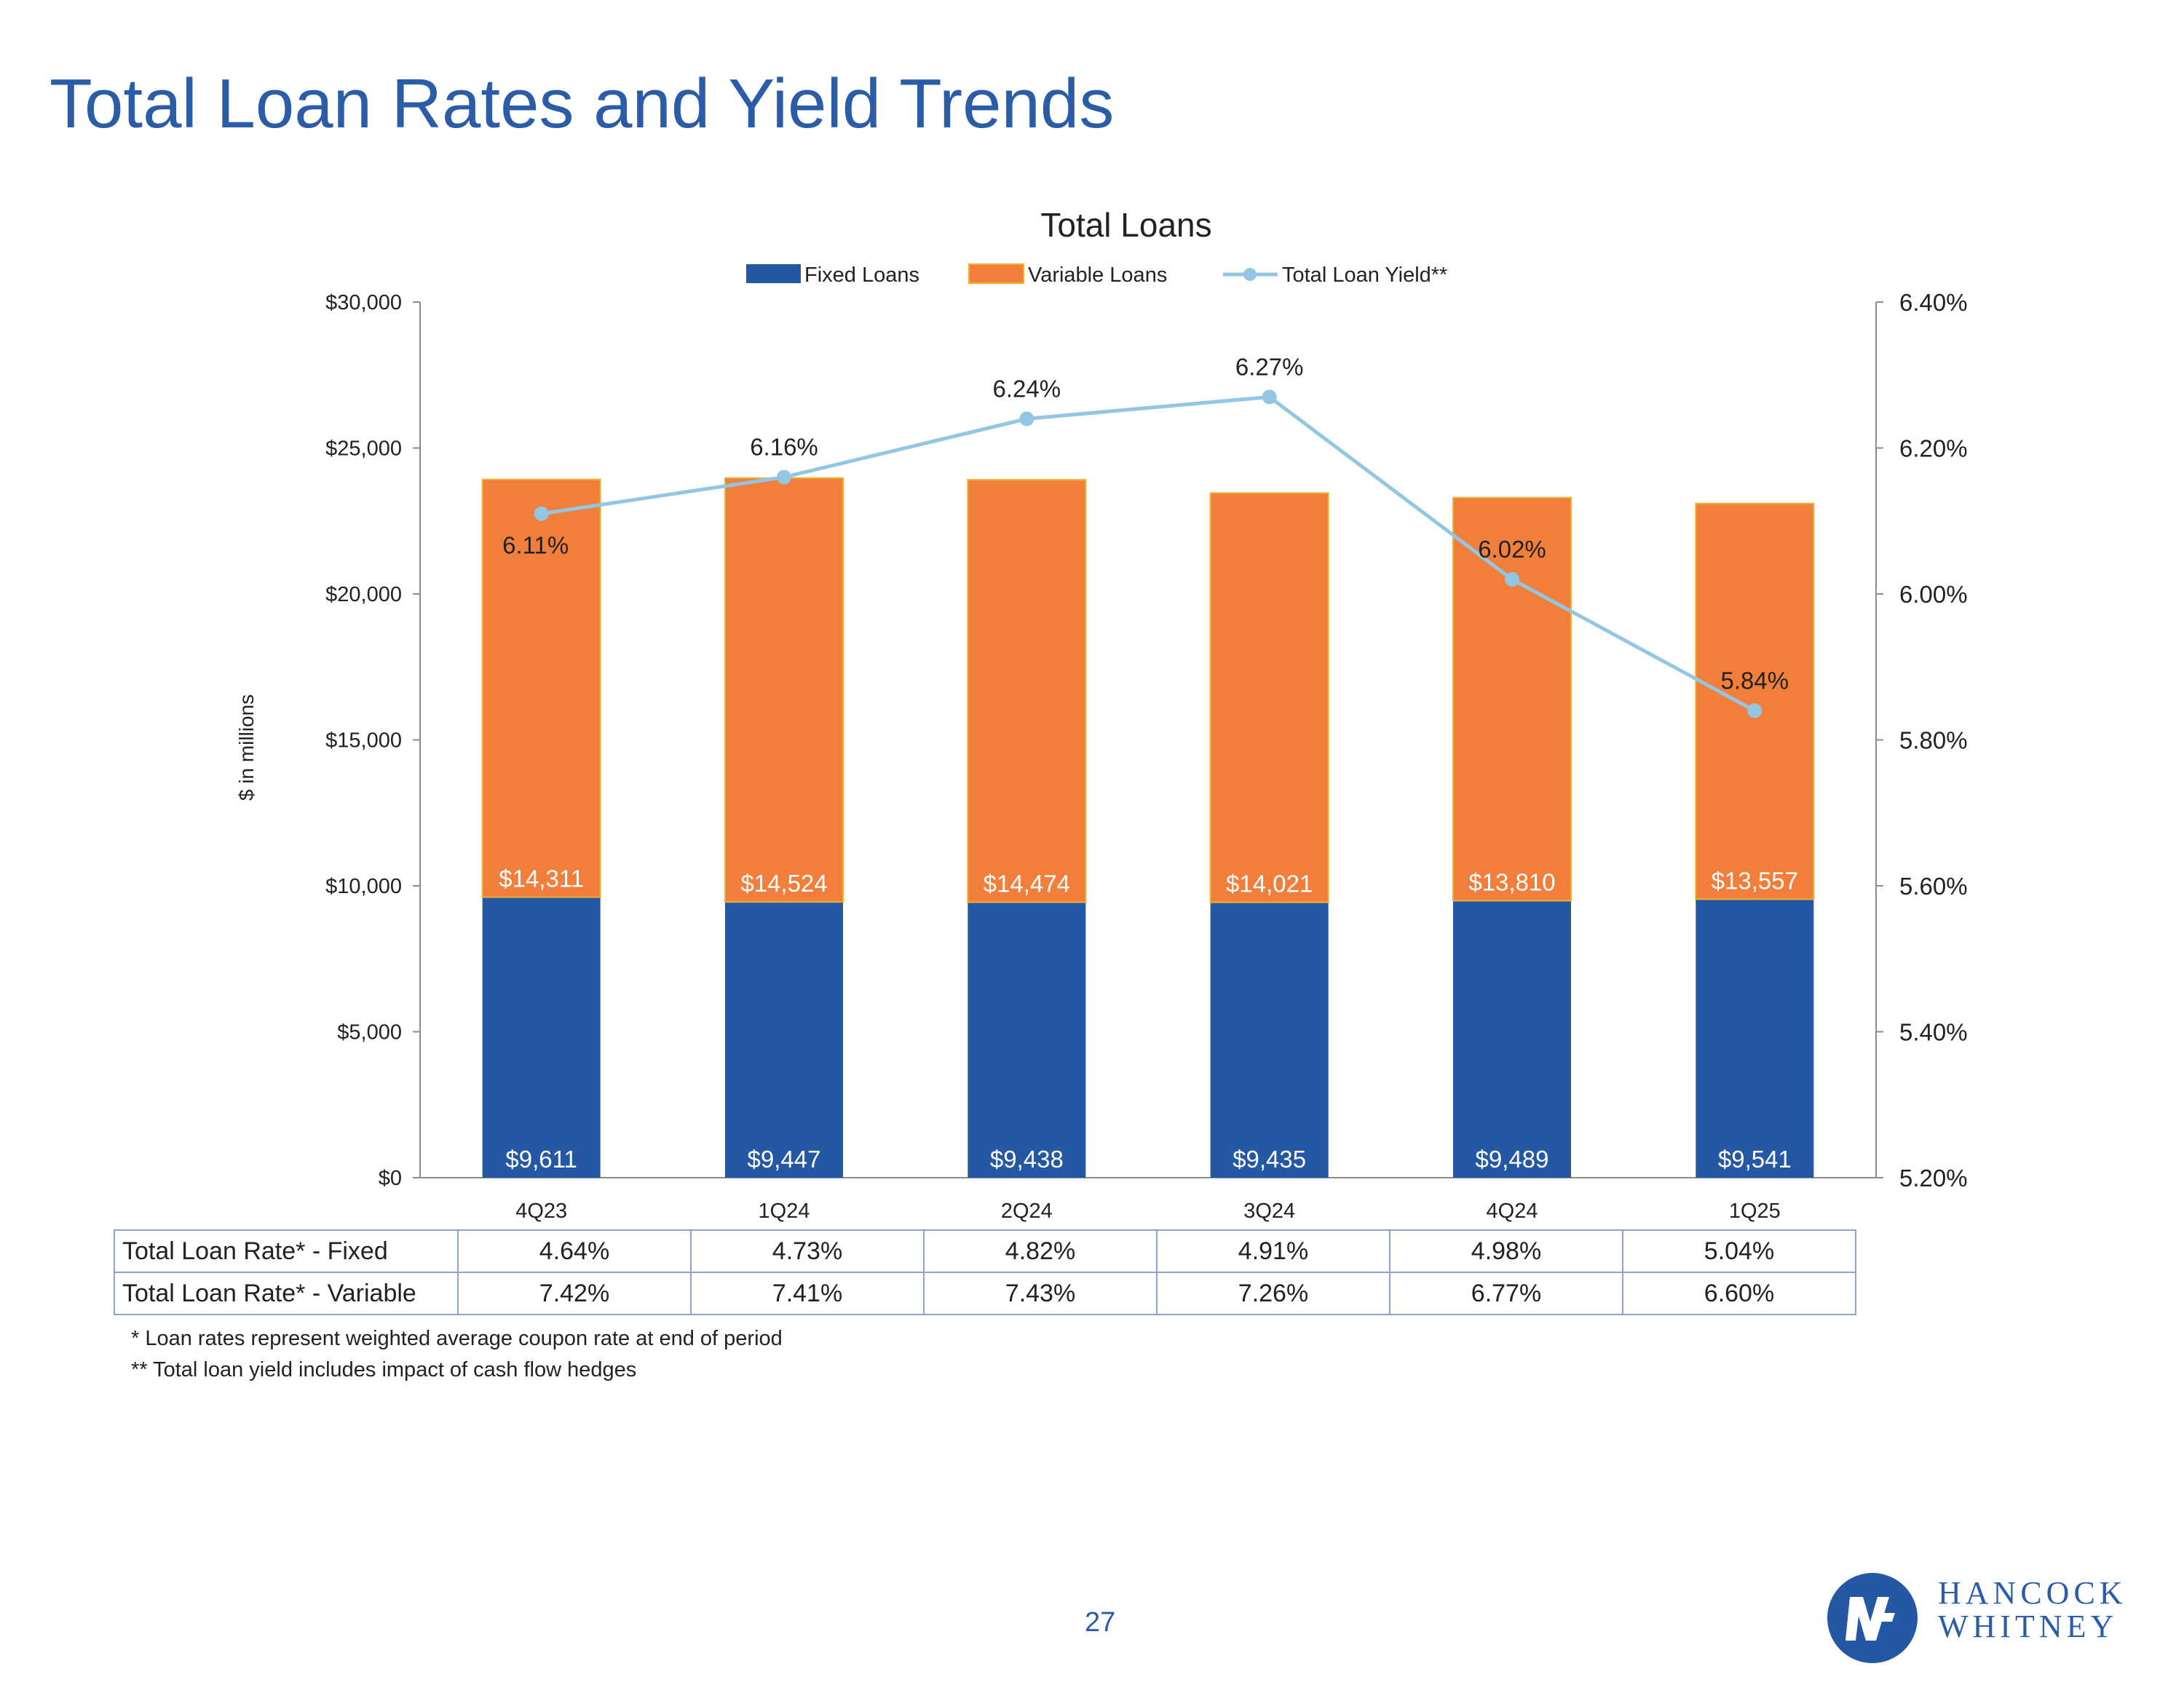 The image size is (2184, 1685). What do you see at coordinates (1269, 1159) in the screenshot?
I see `data-label-fixed: $9,435` at bounding box center [1269, 1159].